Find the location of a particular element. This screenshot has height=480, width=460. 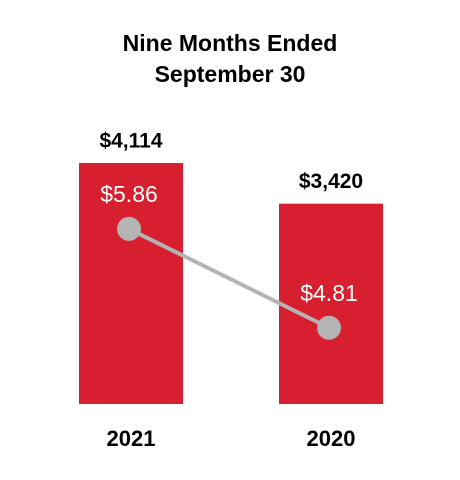

line-value-label: $5.86 is located at coordinates (129, 194).